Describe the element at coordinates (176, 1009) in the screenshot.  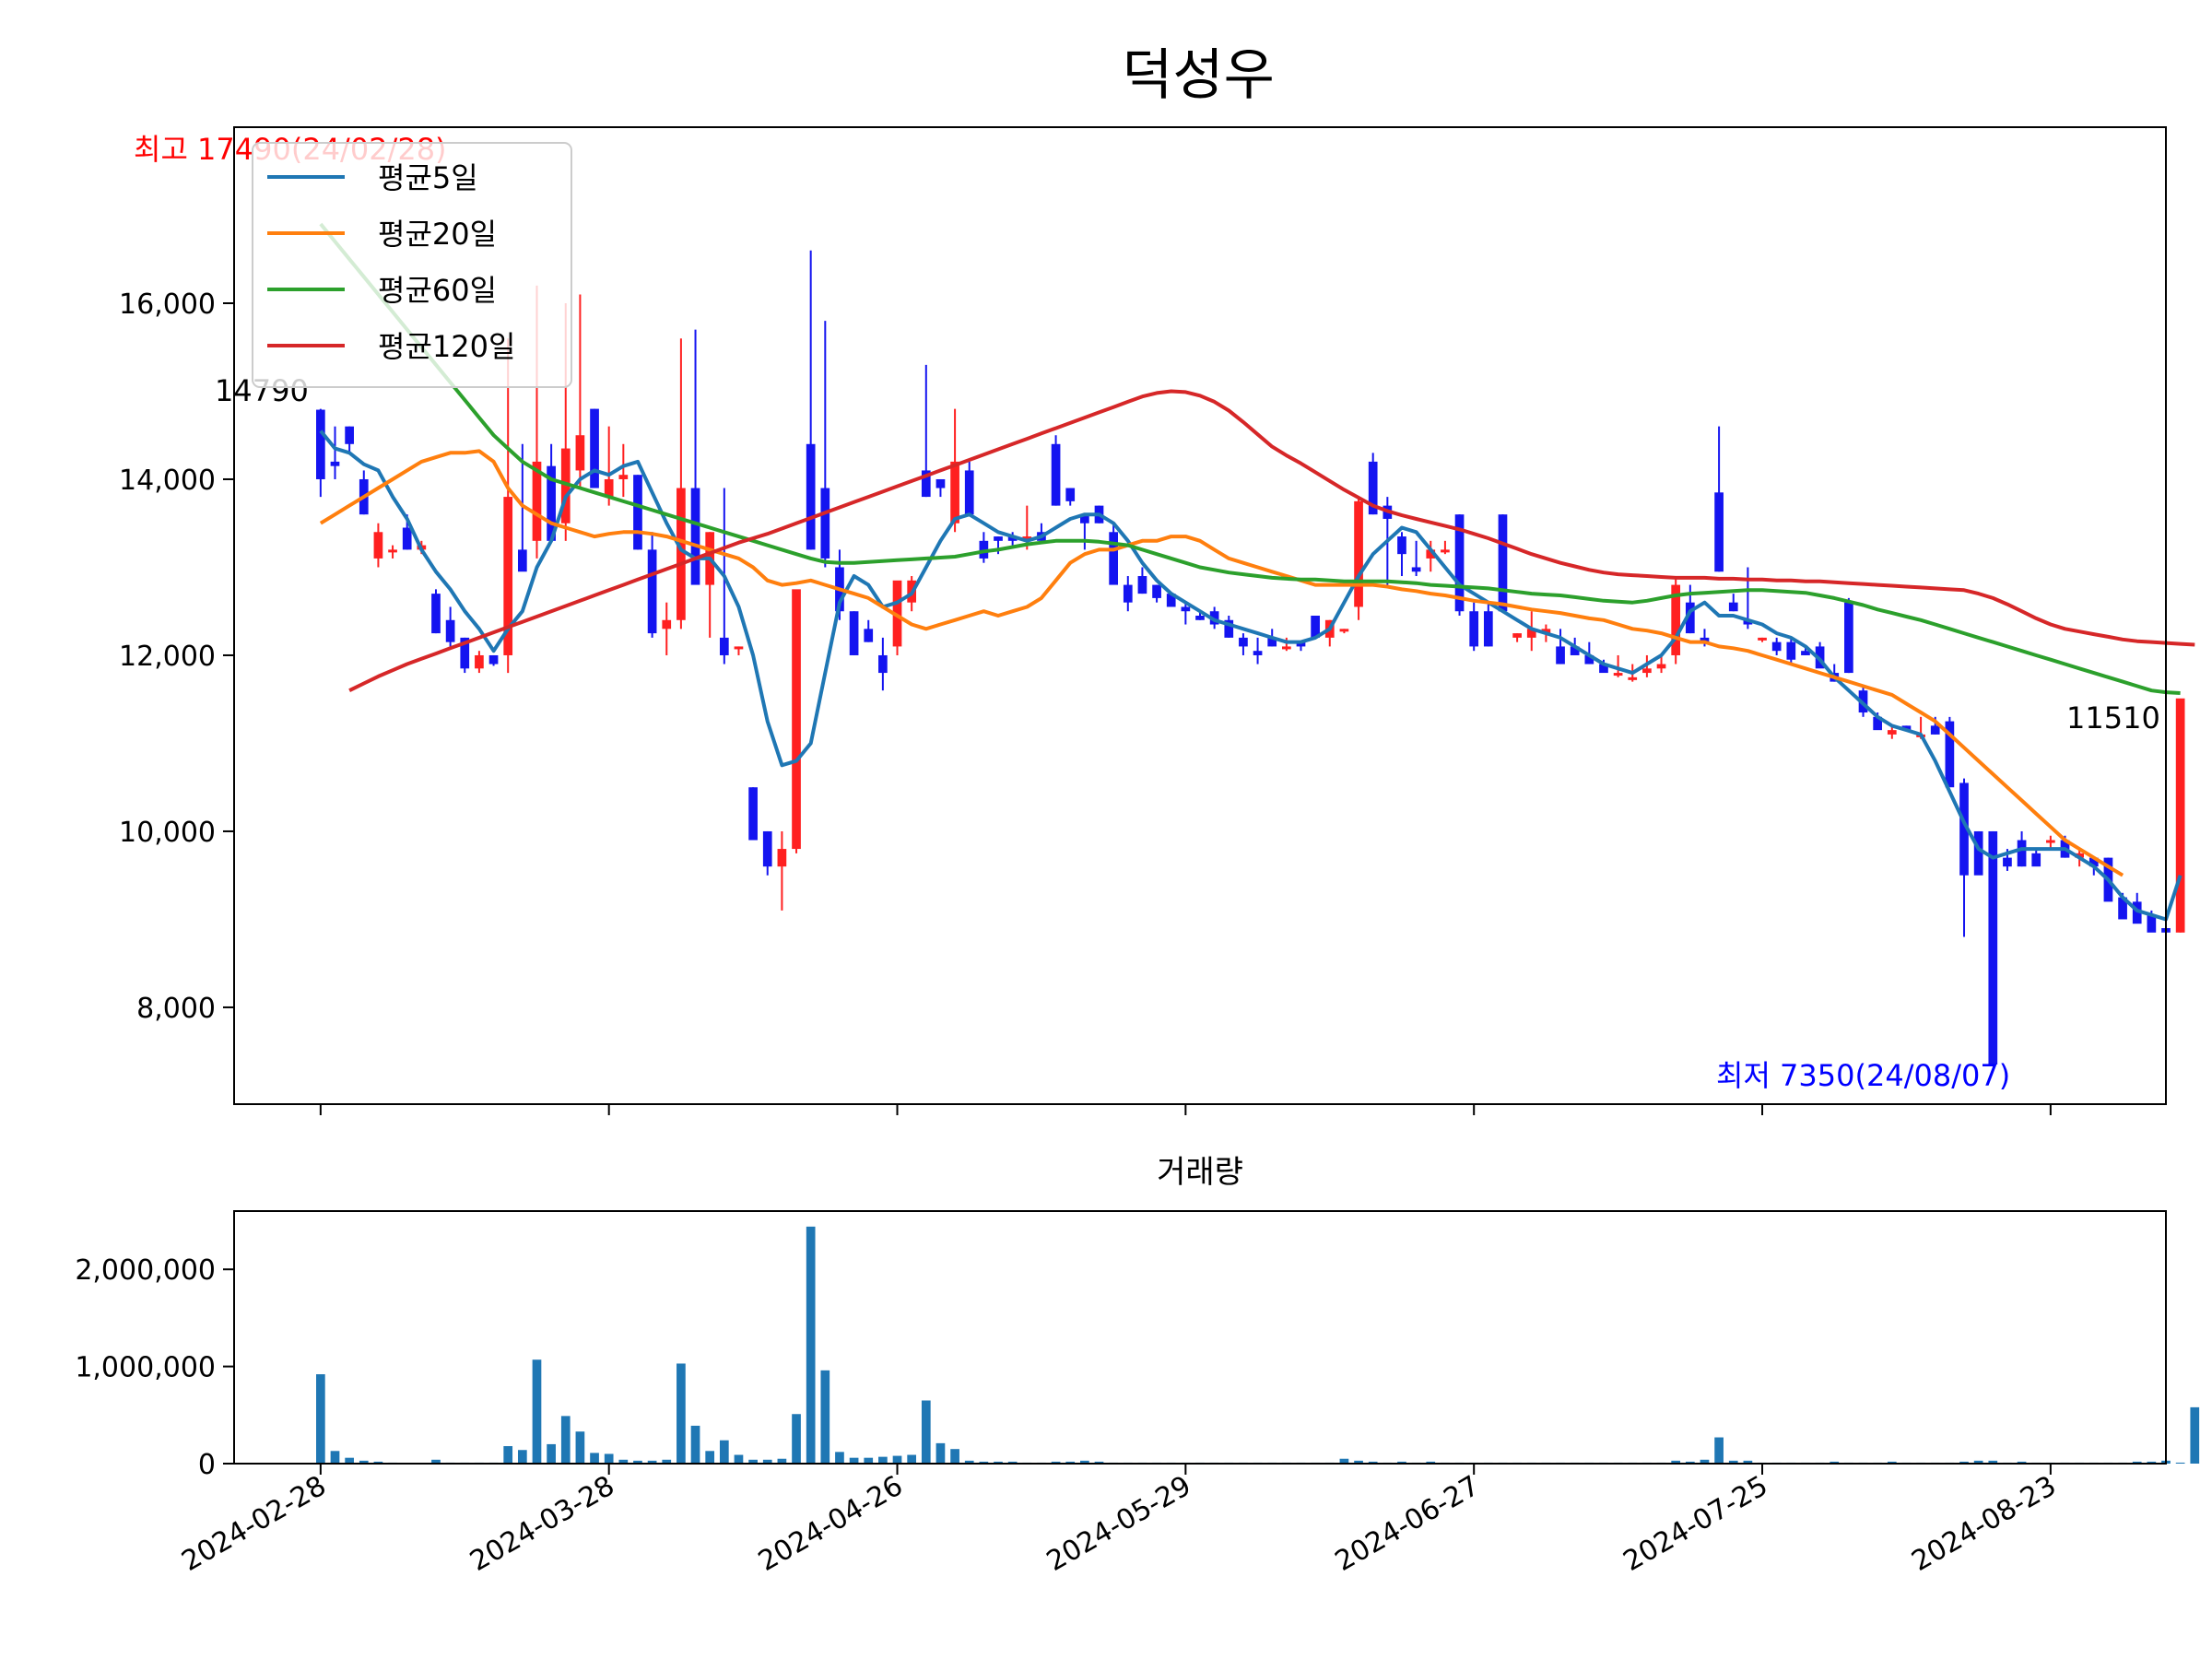
I see `price-y-tick-label: 8,000` at that location.